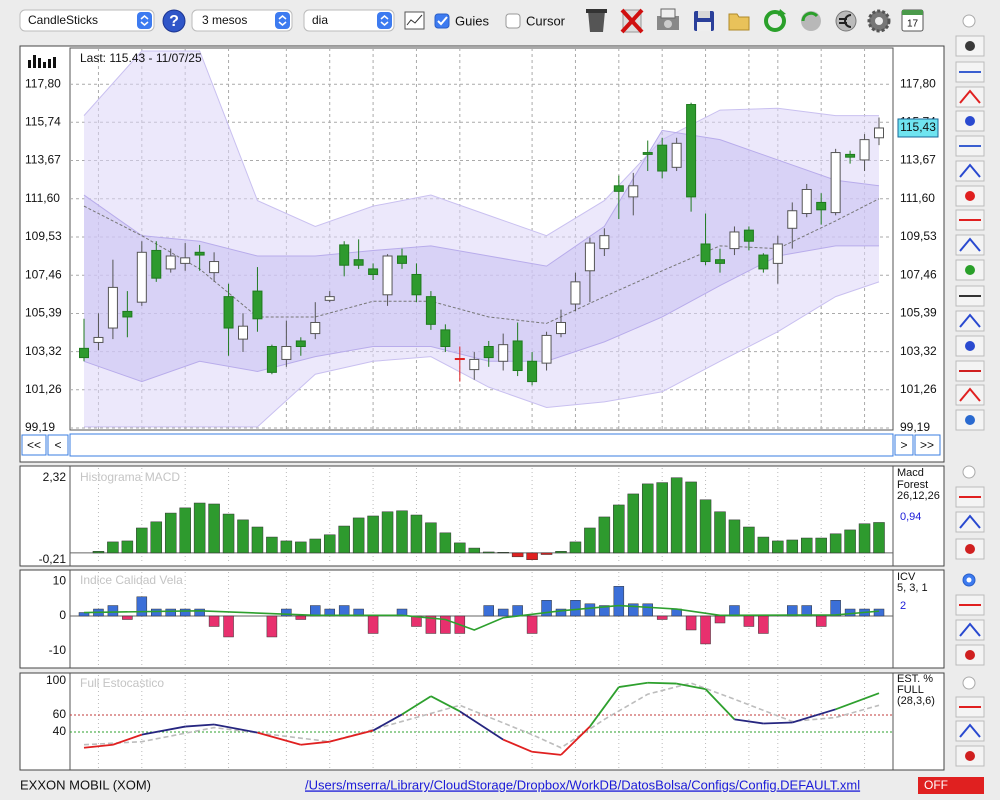 This screenshot has width=1000, height=800. What do you see at coordinates (60, 714) in the screenshot?
I see `y-tick-label: 60` at bounding box center [60, 714].